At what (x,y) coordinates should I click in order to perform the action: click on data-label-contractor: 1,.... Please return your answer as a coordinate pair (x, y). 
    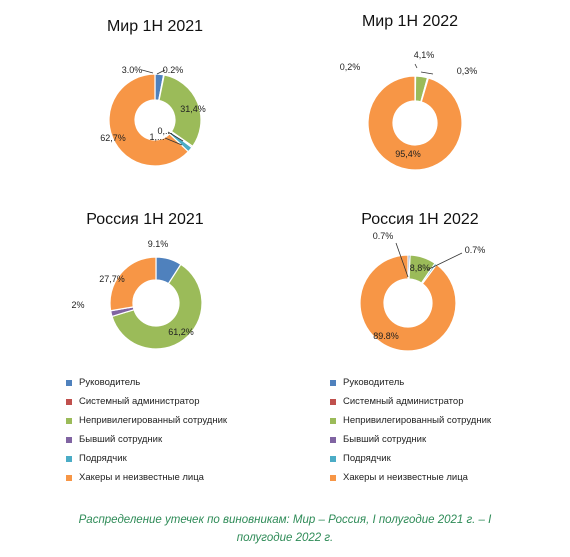
    Looking at the image, I should click on (156, 137).